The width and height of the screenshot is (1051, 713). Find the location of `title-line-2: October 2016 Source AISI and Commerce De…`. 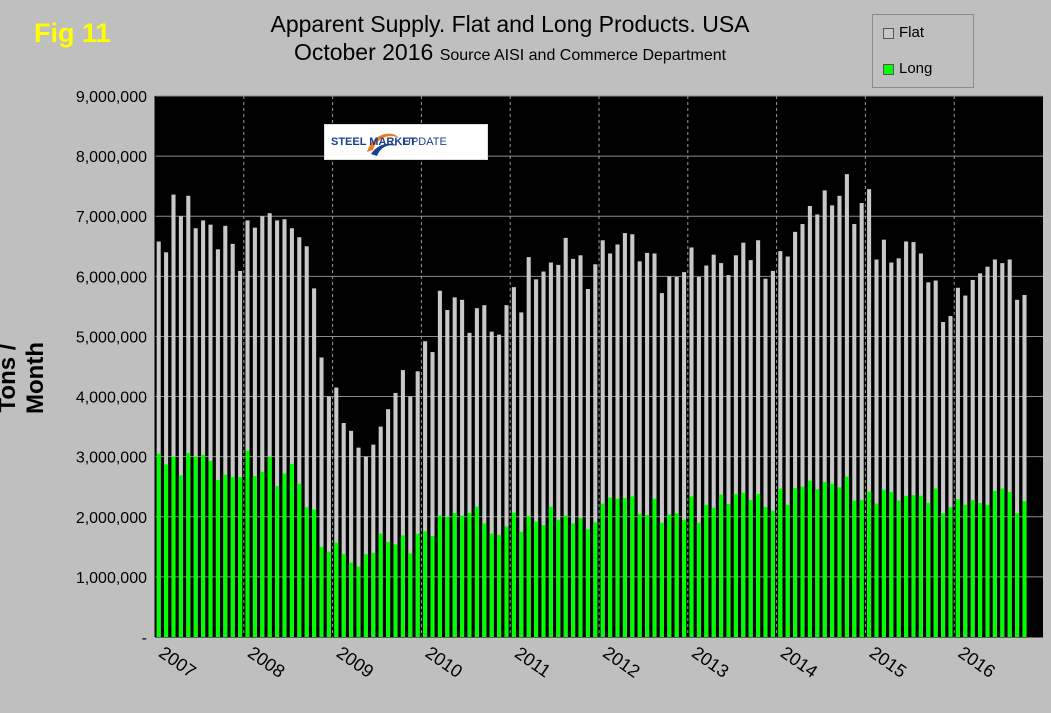

title-line-2: October 2016 Source AISI and Commerce De… is located at coordinates (510, 54).